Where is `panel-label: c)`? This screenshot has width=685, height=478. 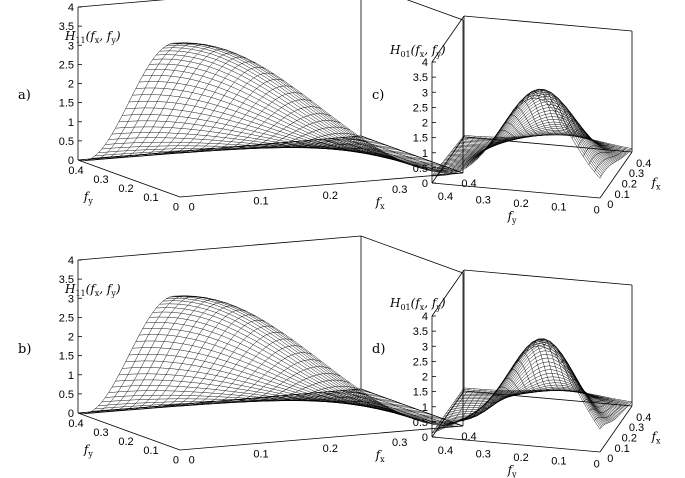
panel-label: c) is located at coordinates (378, 95).